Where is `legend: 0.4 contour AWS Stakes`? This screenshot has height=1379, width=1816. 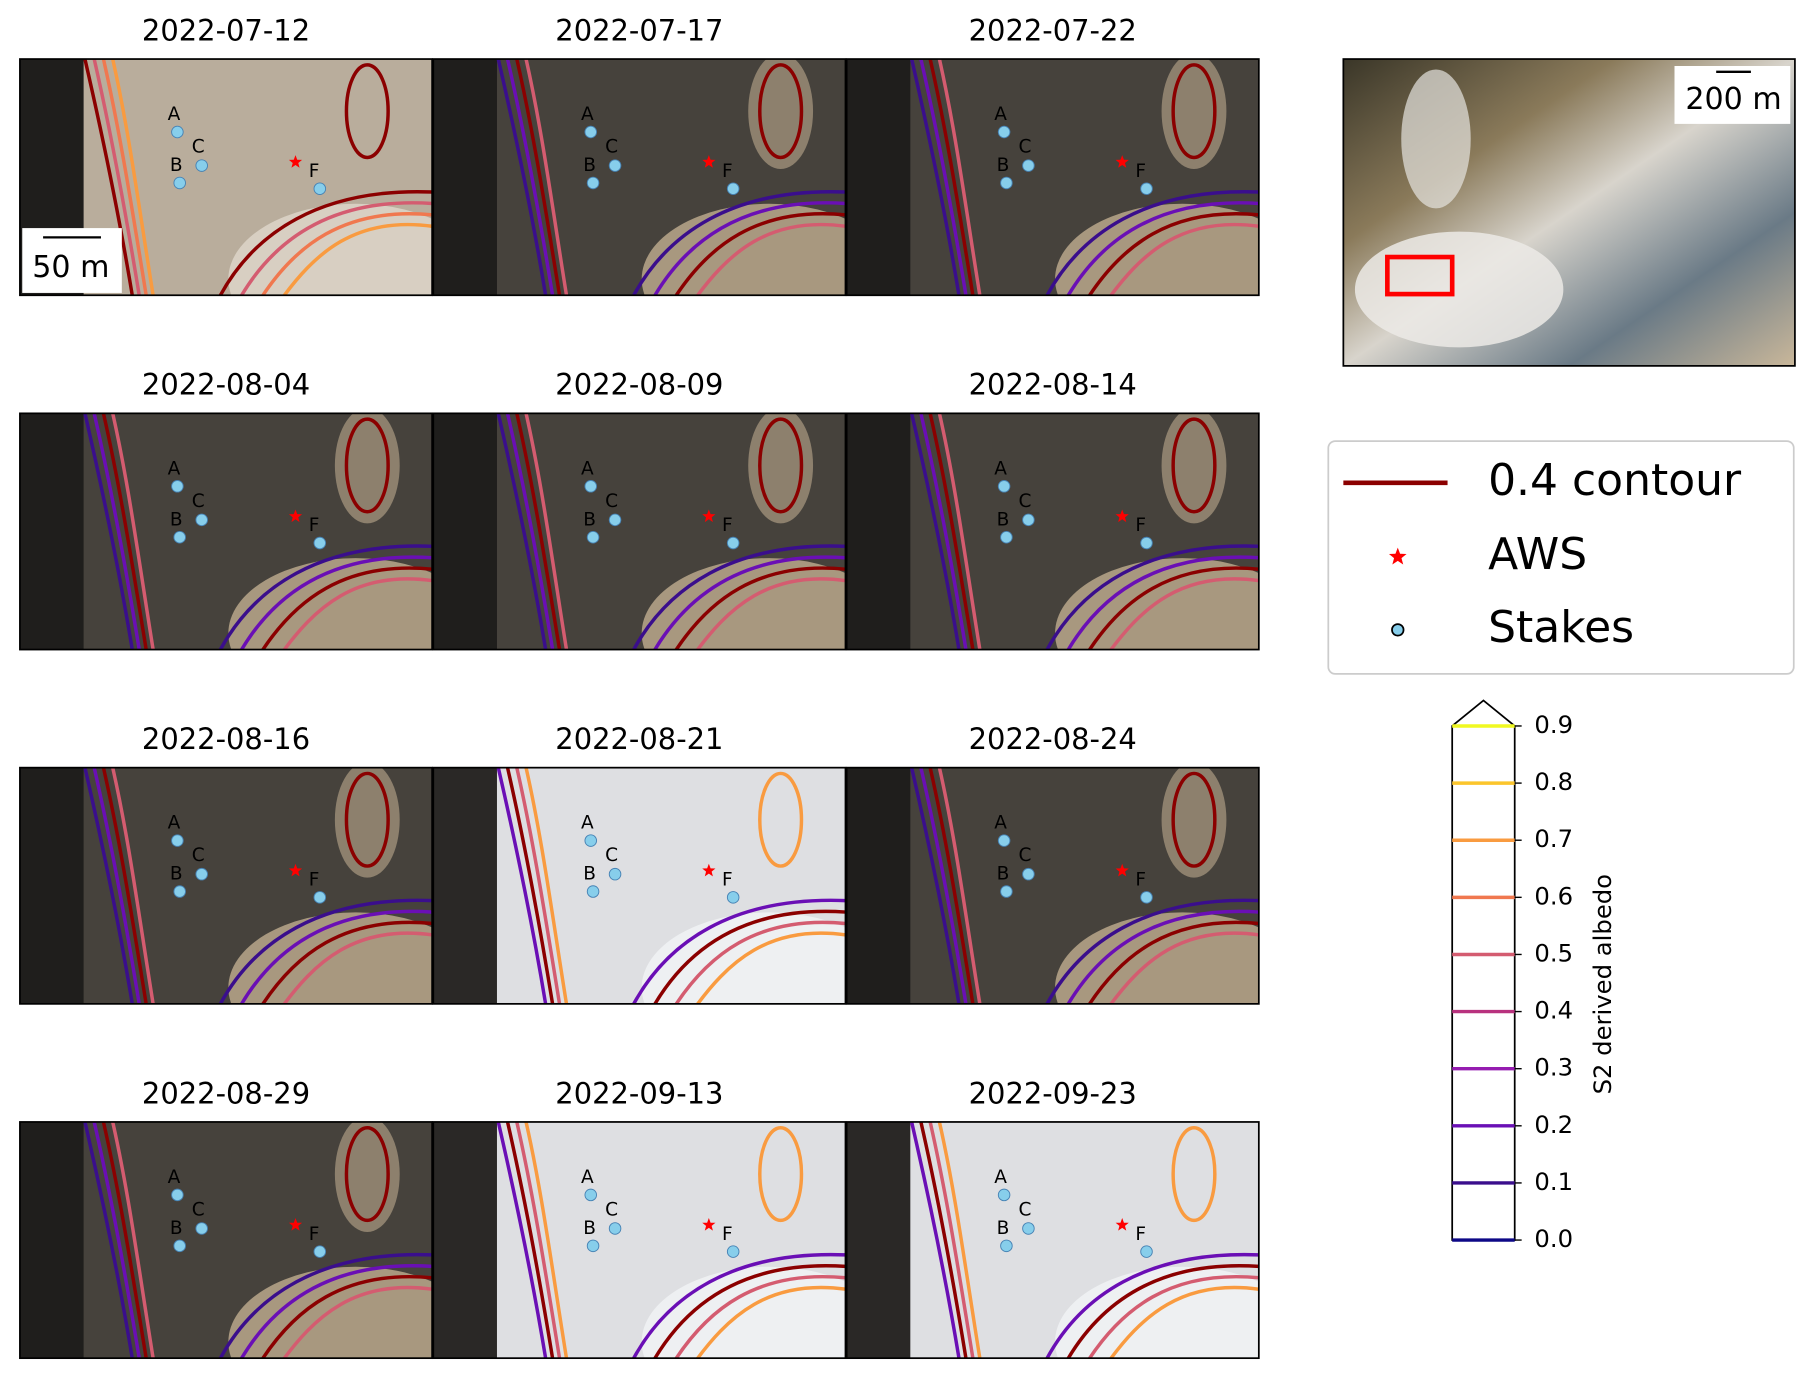 legend: 0.4 contour AWS Stakes is located at coordinates (1561, 557).